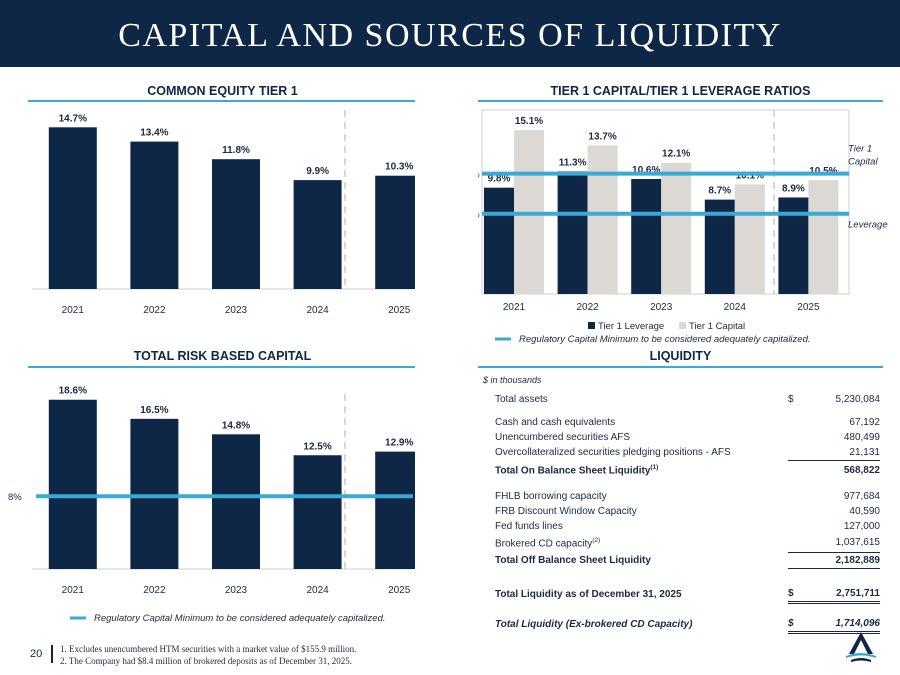 Image resolution: width=900 pixels, height=675 pixels. Describe the element at coordinates (236, 150) in the screenshot. I see `cet1-data-label: 11.8%` at that location.